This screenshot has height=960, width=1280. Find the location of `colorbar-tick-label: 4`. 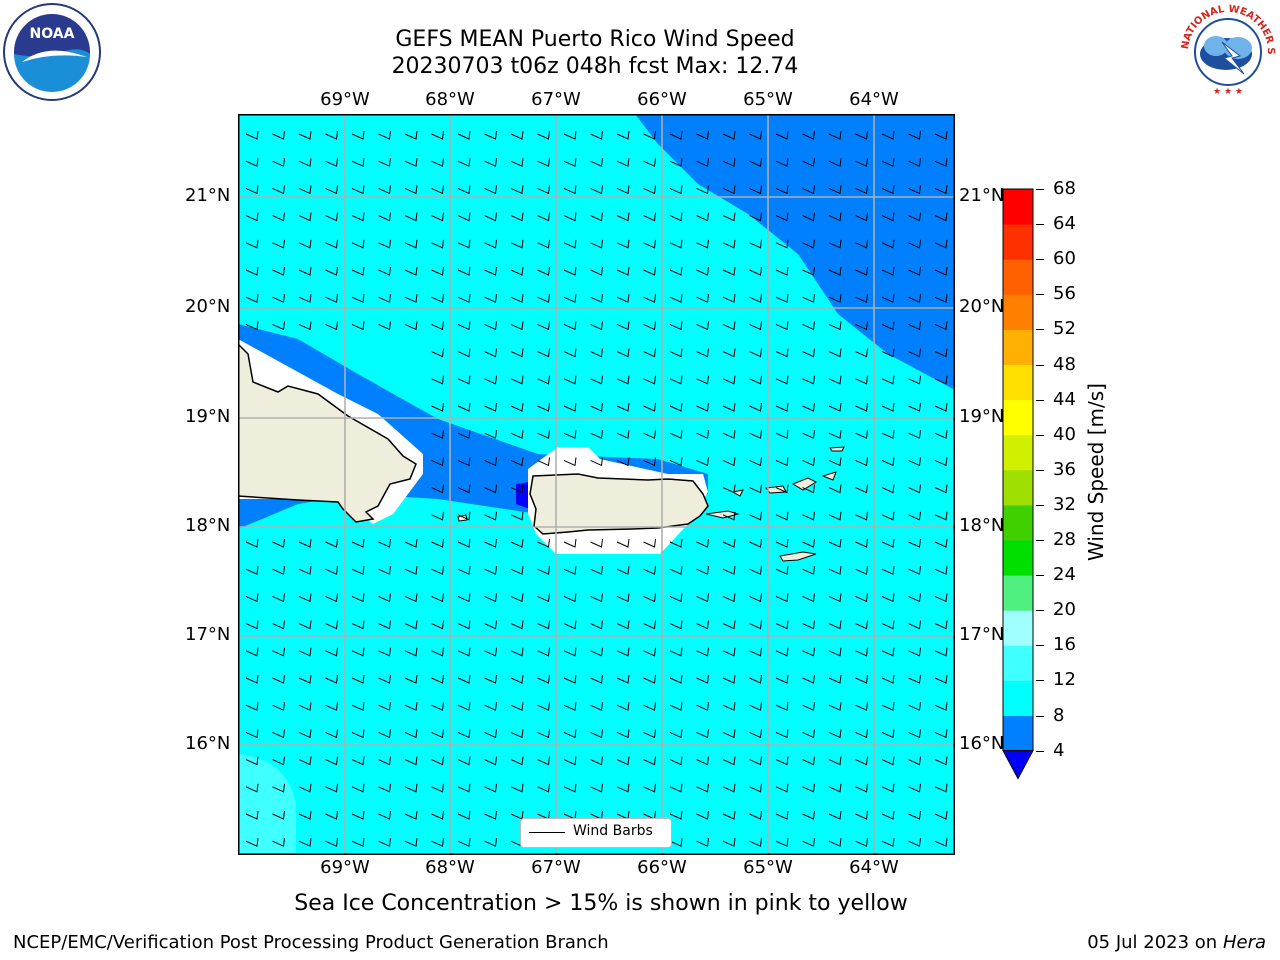

colorbar-tick-label: 4 is located at coordinates (1059, 750).